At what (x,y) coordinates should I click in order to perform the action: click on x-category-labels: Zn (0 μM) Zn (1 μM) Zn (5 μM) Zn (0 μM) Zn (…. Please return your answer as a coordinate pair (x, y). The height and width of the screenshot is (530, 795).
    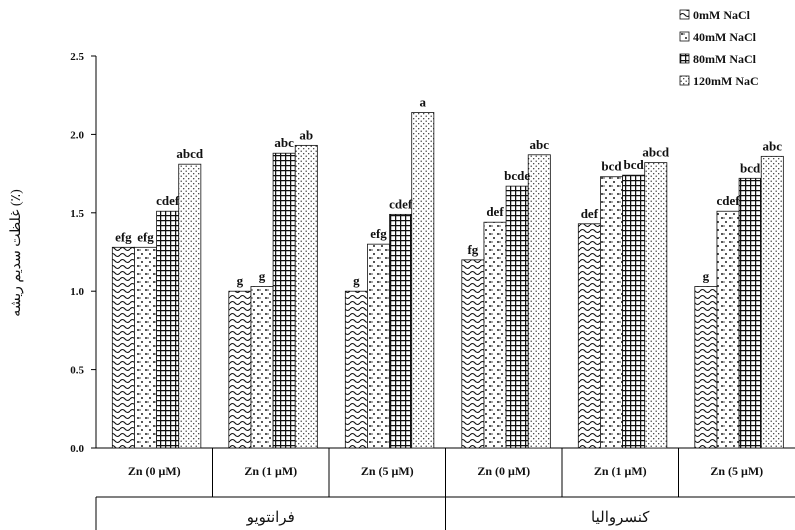
    Looking at the image, I should click on (445, 471).